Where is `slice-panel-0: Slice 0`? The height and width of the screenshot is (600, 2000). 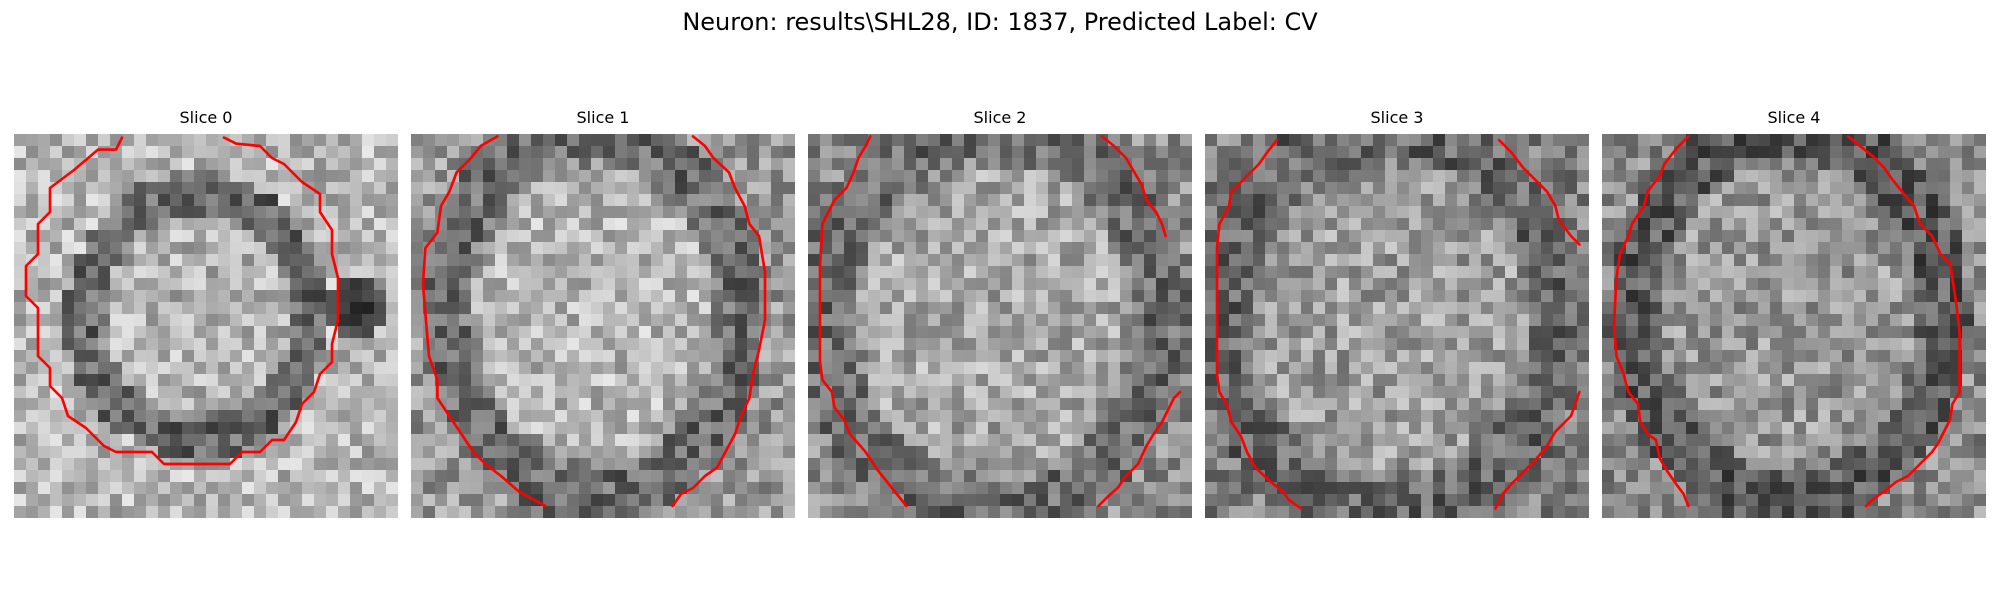
slice-panel-0: Slice 0 is located at coordinates (206, 314).